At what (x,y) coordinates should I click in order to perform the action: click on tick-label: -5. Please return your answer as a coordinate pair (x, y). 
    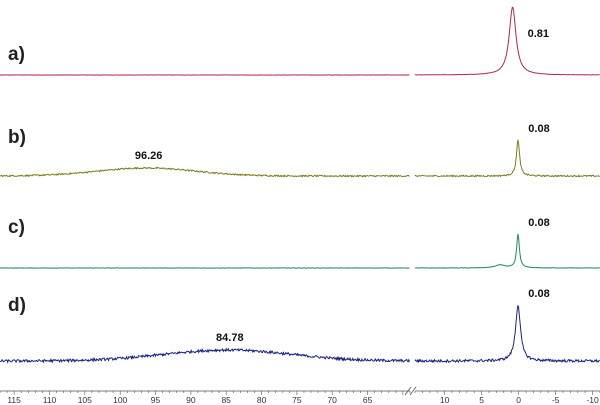
    Looking at the image, I should click on (556, 400).